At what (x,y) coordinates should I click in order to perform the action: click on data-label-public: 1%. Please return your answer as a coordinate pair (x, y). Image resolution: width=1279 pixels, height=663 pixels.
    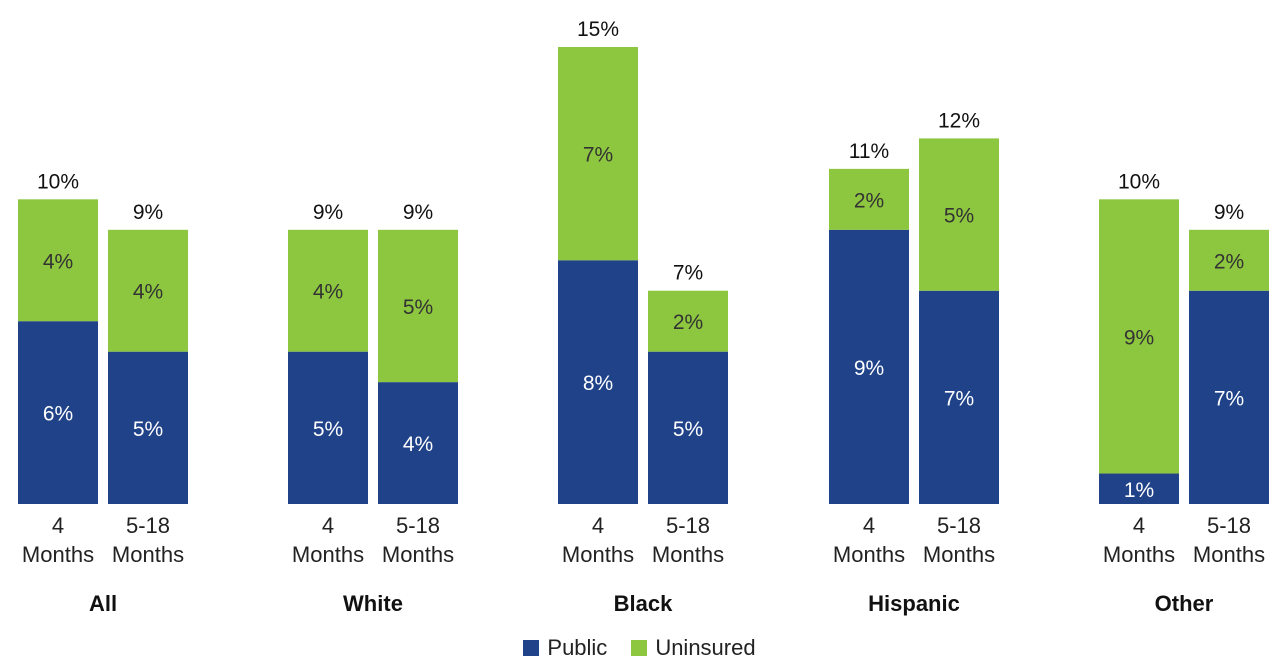
    Looking at the image, I should click on (1139, 490).